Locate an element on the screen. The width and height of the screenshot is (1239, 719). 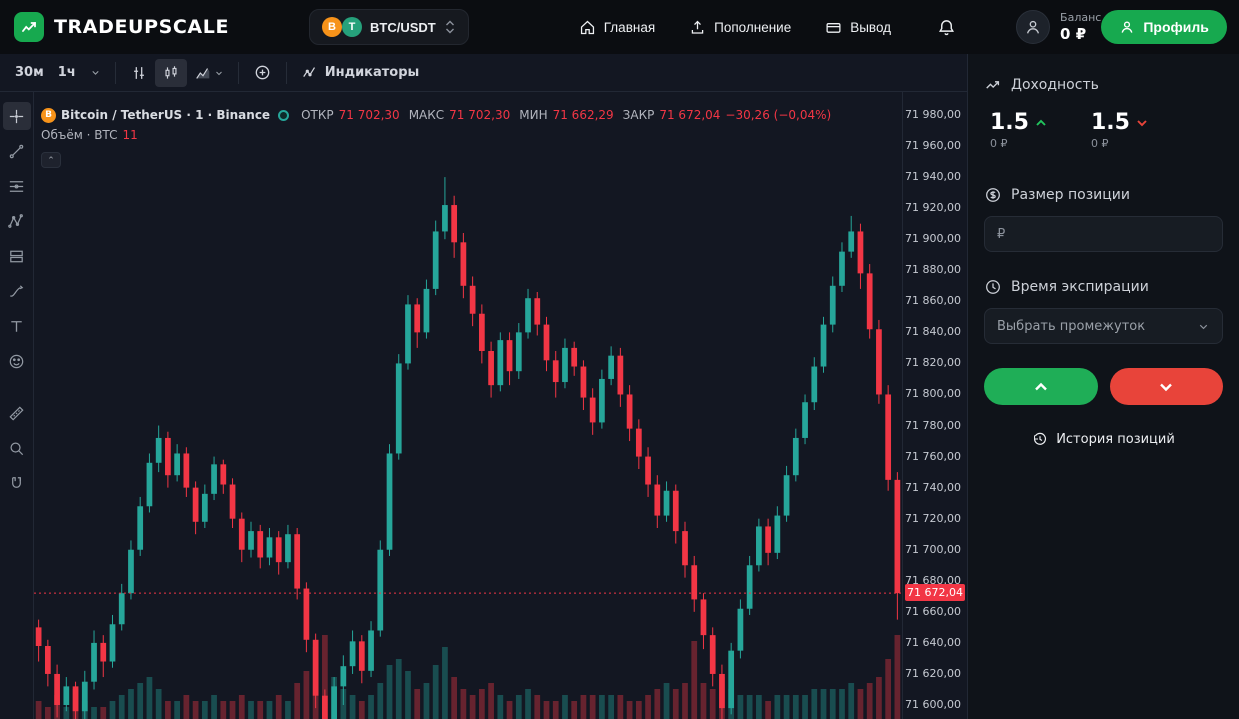
trendline-icon is located at coordinates (16, 151).